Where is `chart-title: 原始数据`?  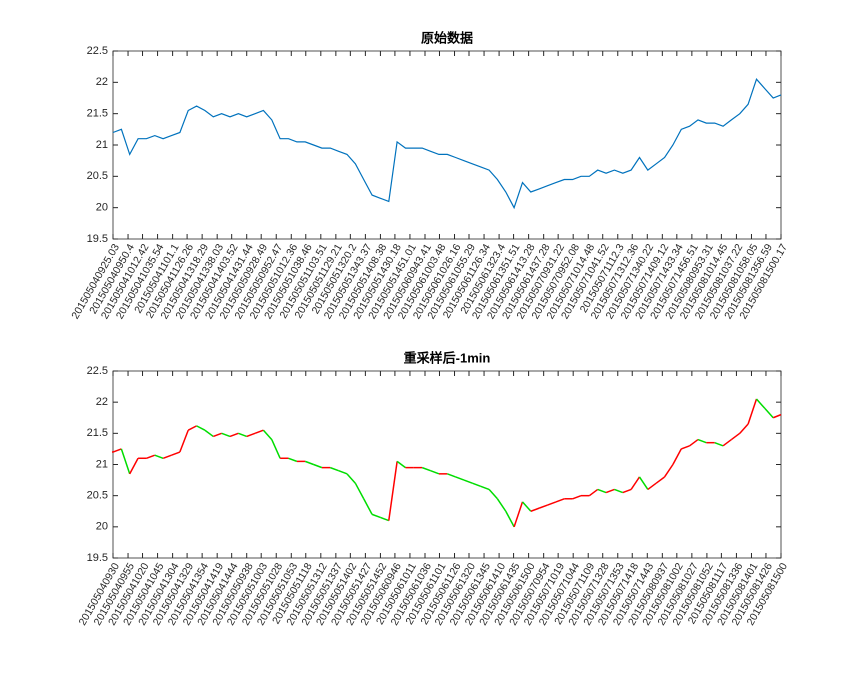 chart-title: 原始数据 is located at coordinates (447, 37).